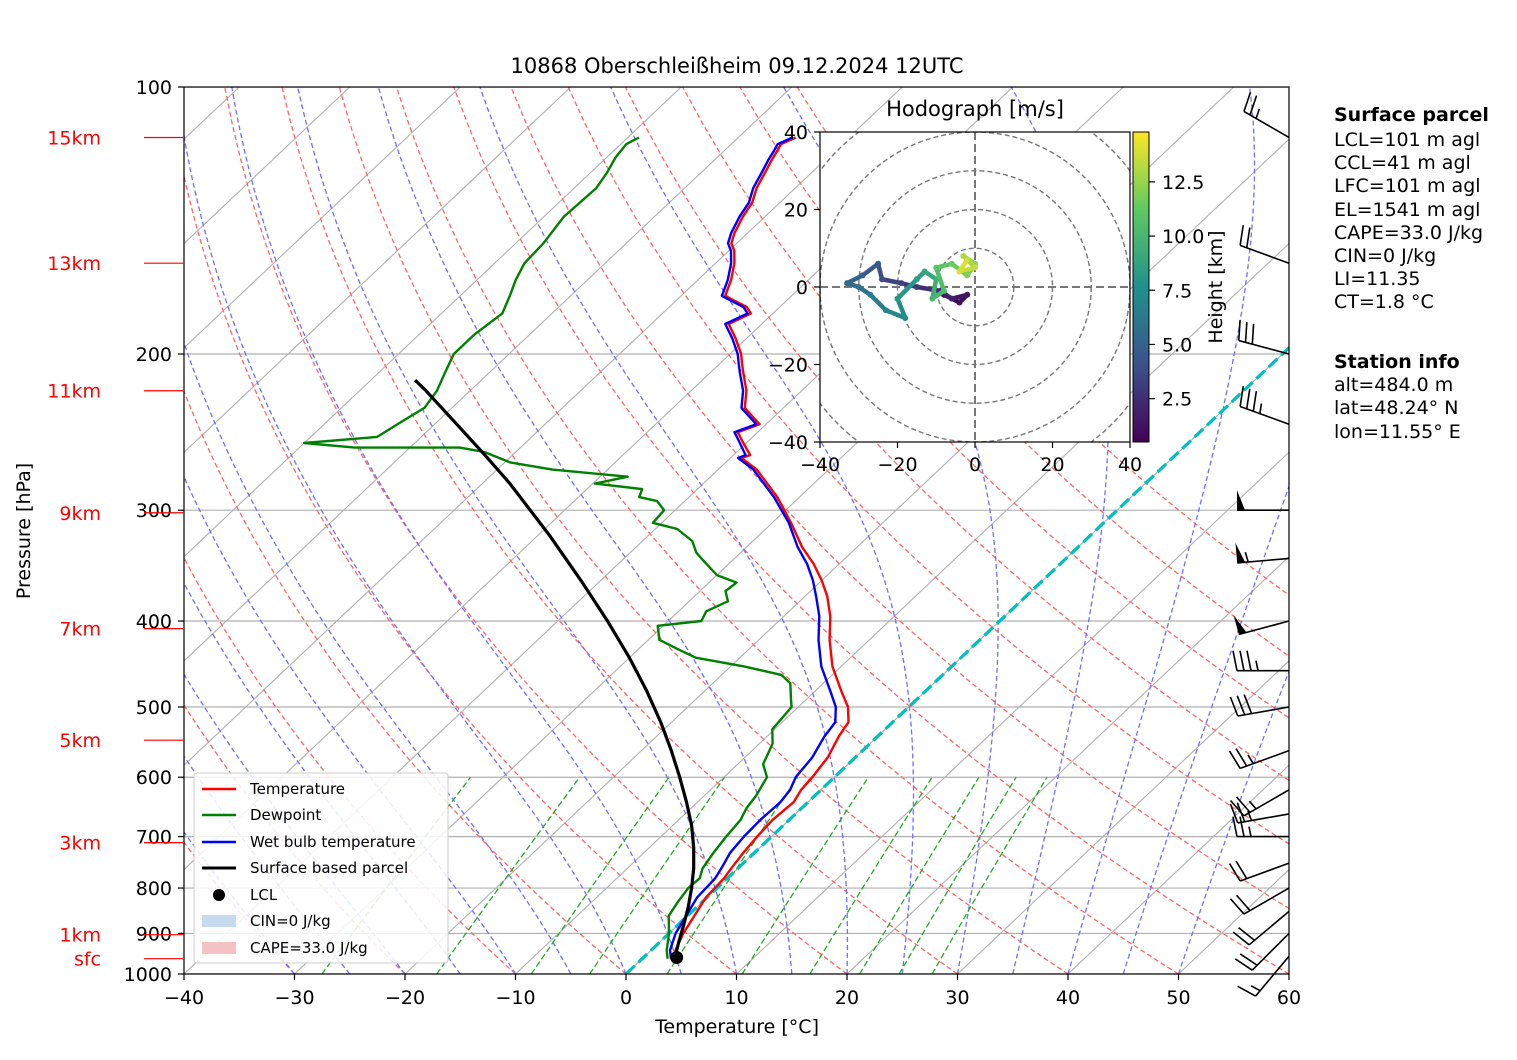 The height and width of the screenshot is (1060, 1517). What do you see at coordinates (1384, 302) in the screenshot?
I see `surface-parcel-line: CT=1.8 °C` at bounding box center [1384, 302].